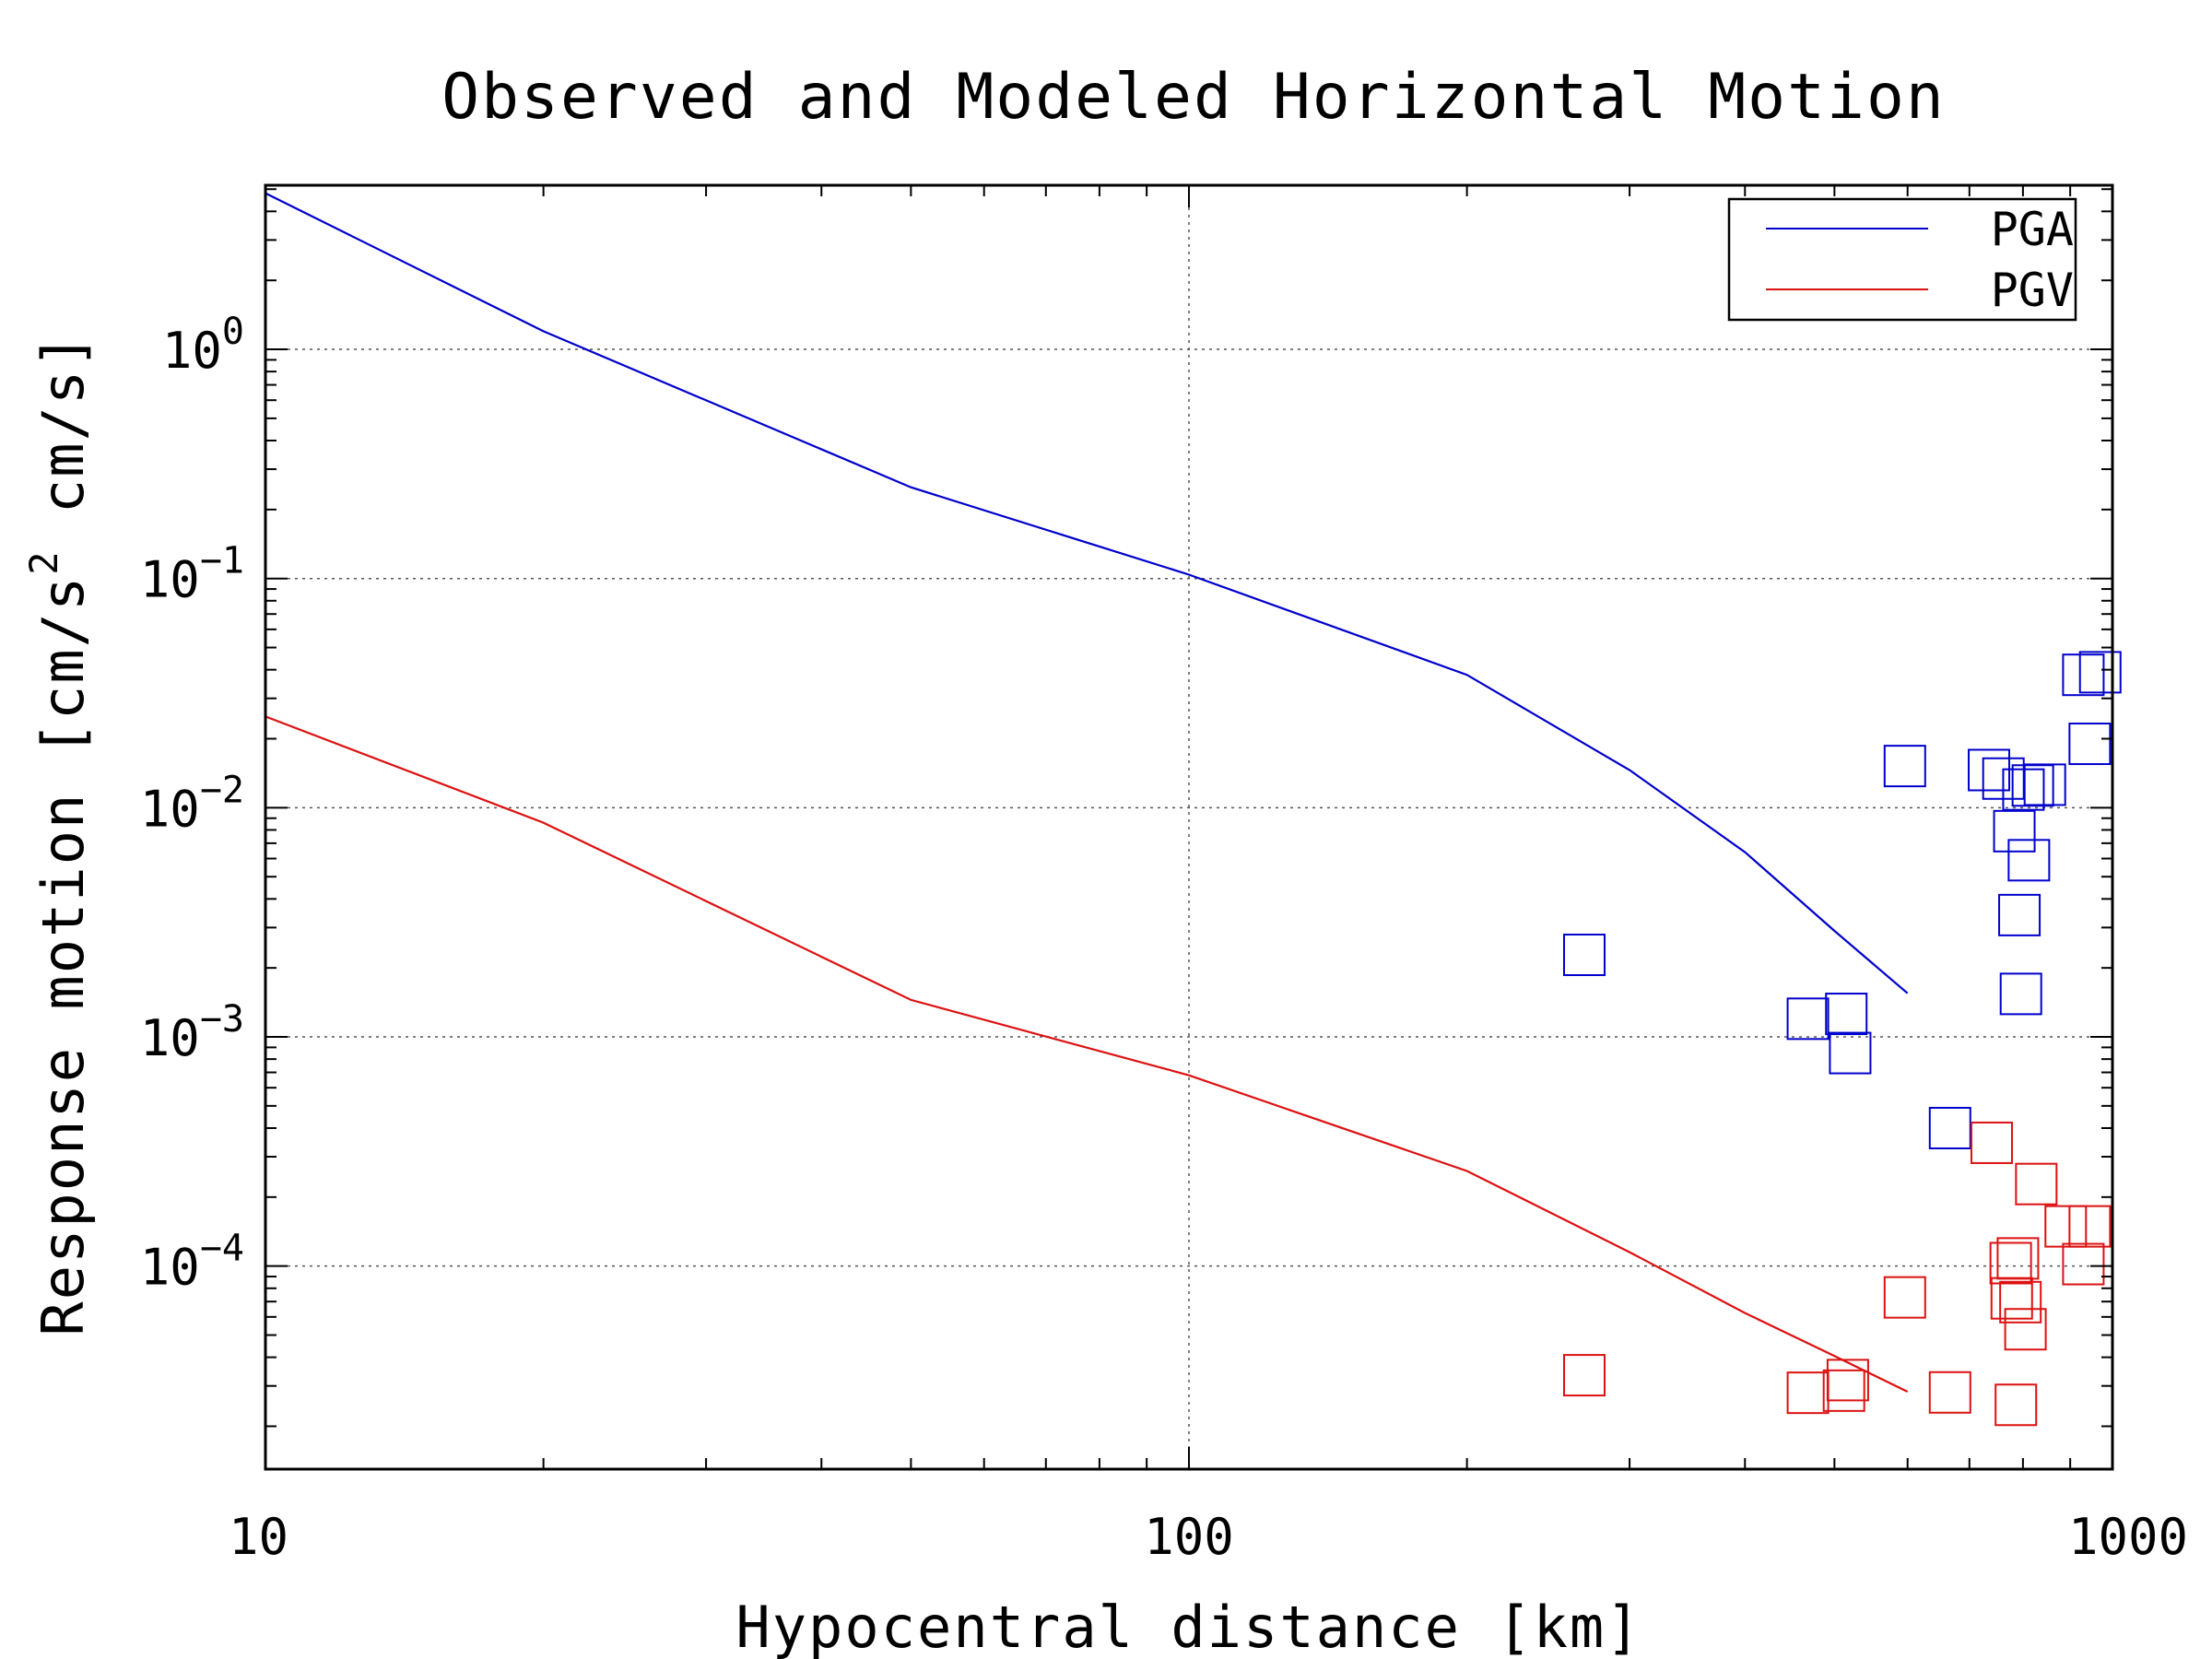 This screenshot has width=2212, height=1659. Describe the element at coordinates (1189, 1537) in the screenshot. I see `x-tick-label: 100` at that location.